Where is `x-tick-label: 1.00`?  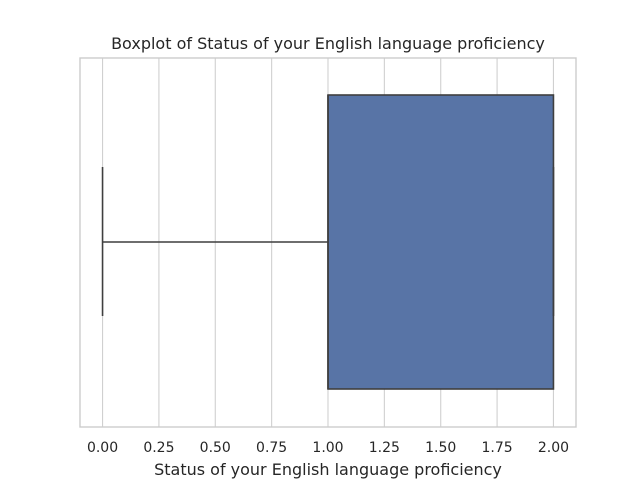
x-tick-label: 1.00 is located at coordinates (327, 448).